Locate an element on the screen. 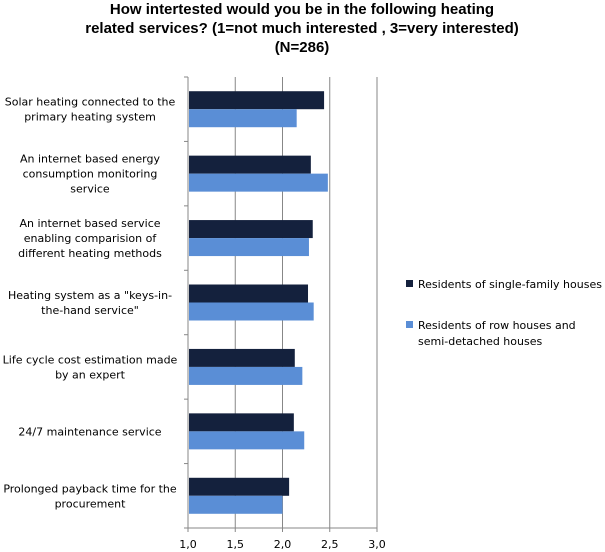 This screenshot has height=552, width=605. chart-title-line: (N=286) is located at coordinates (302, 47).